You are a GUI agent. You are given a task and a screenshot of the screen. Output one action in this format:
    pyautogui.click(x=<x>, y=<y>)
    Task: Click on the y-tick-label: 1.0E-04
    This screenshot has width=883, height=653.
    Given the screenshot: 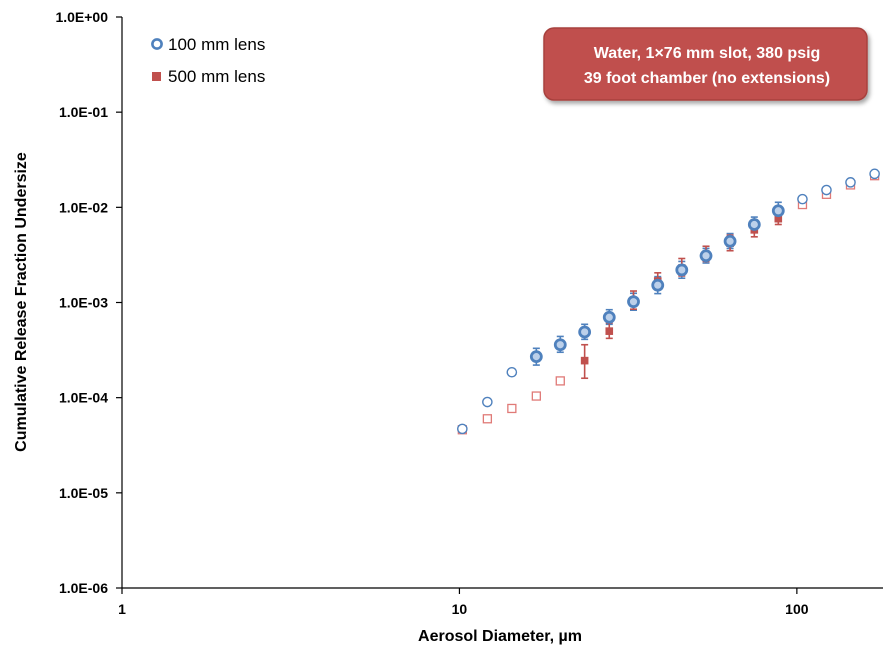 What is the action you would take?
    pyautogui.click(x=83, y=398)
    